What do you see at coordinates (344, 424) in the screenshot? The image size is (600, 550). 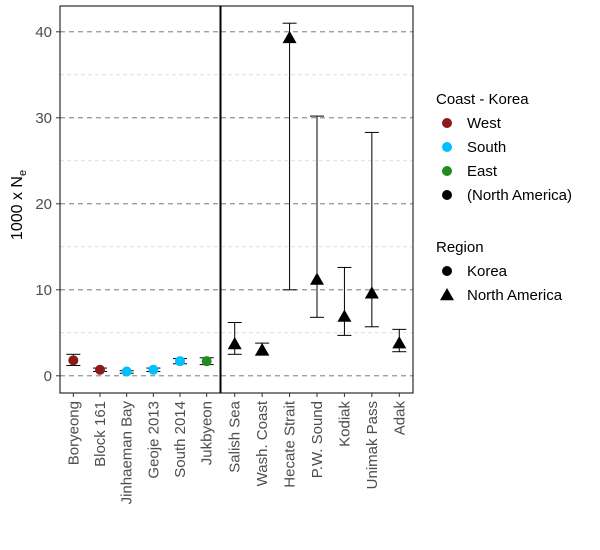 I see `x-tick-label: Kodiak` at bounding box center [344, 424].